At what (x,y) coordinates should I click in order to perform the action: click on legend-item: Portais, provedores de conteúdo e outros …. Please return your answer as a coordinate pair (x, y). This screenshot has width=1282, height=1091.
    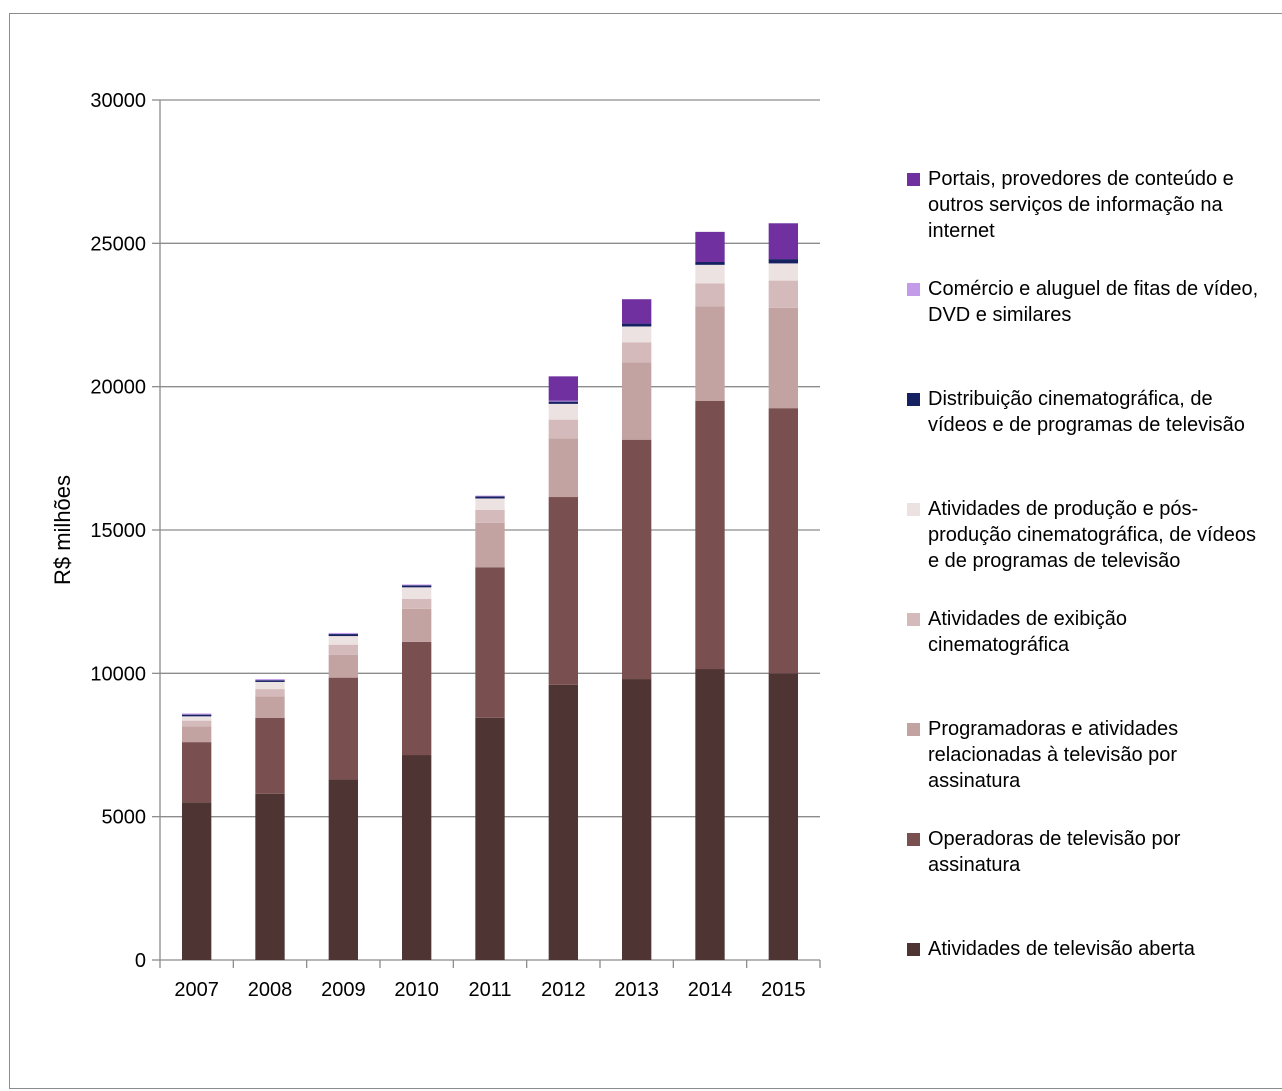
    Looking at the image, I should click on (1070, 205).